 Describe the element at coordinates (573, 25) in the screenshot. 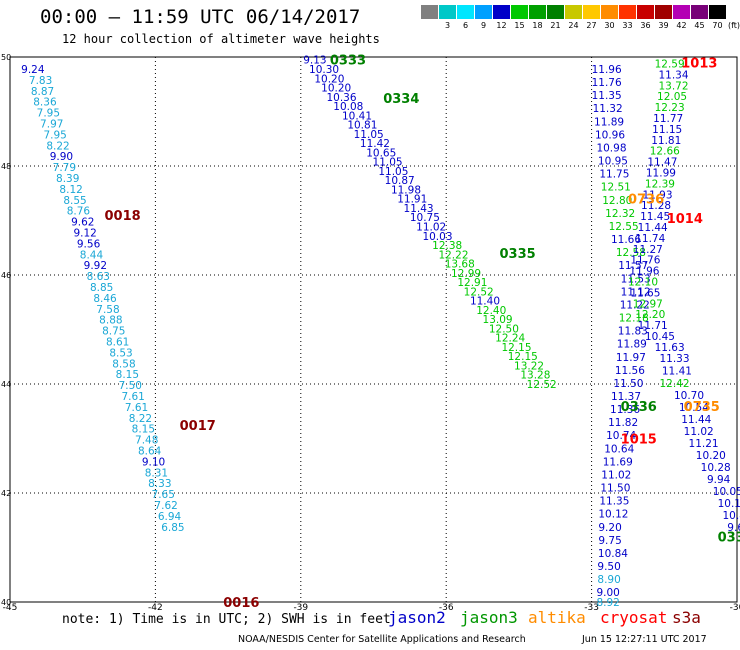

I see `color-scale-label: 24` at that location.